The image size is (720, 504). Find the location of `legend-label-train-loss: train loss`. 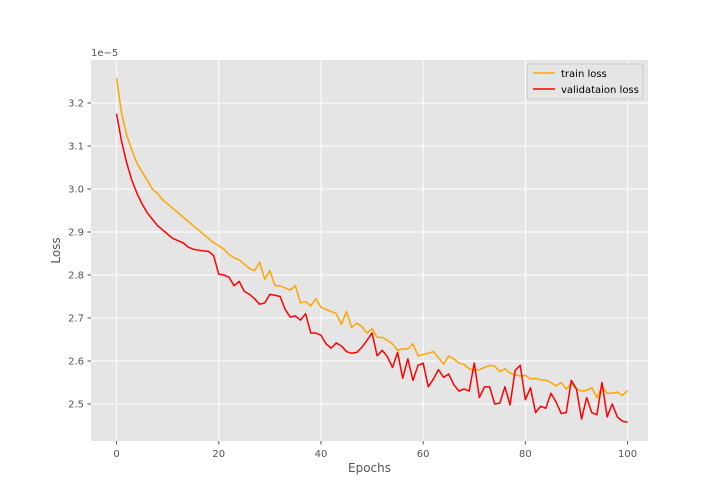

legend-label-train-loss: train loss is located at coordinates (584, 74).